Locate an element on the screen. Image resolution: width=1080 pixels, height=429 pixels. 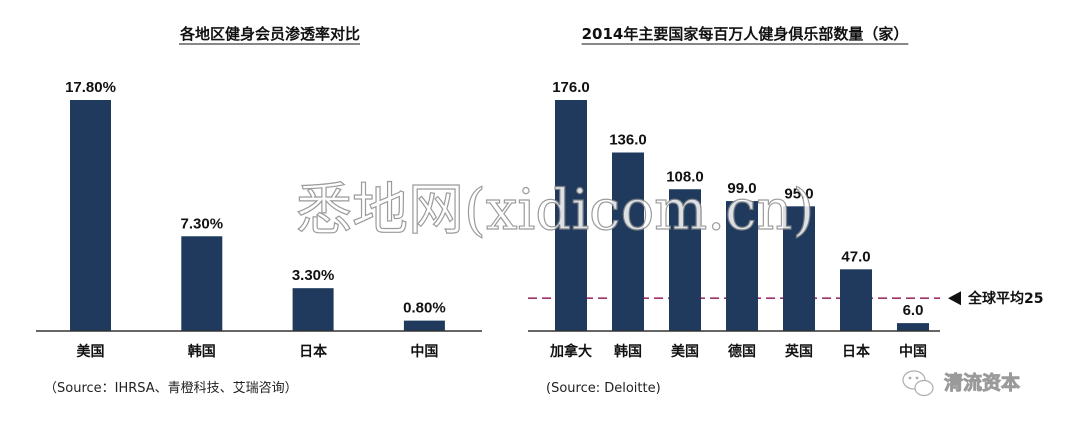
data-label: 3.30% is located at coordinates (313, 275).